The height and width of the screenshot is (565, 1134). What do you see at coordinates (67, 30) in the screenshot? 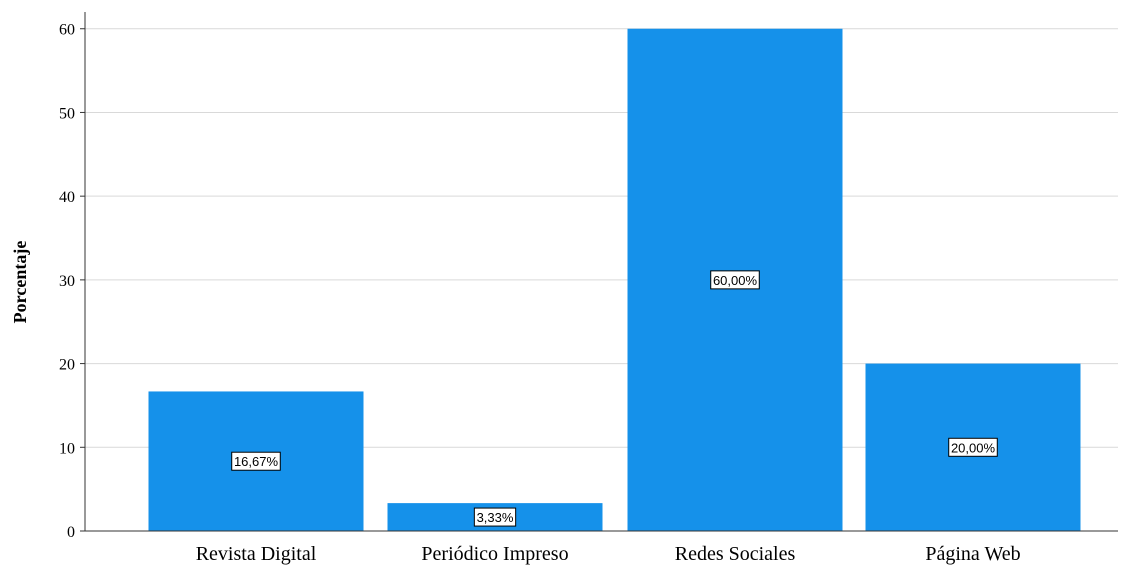
I see `y-tick-label: 60` at bounding box center [67, 30].